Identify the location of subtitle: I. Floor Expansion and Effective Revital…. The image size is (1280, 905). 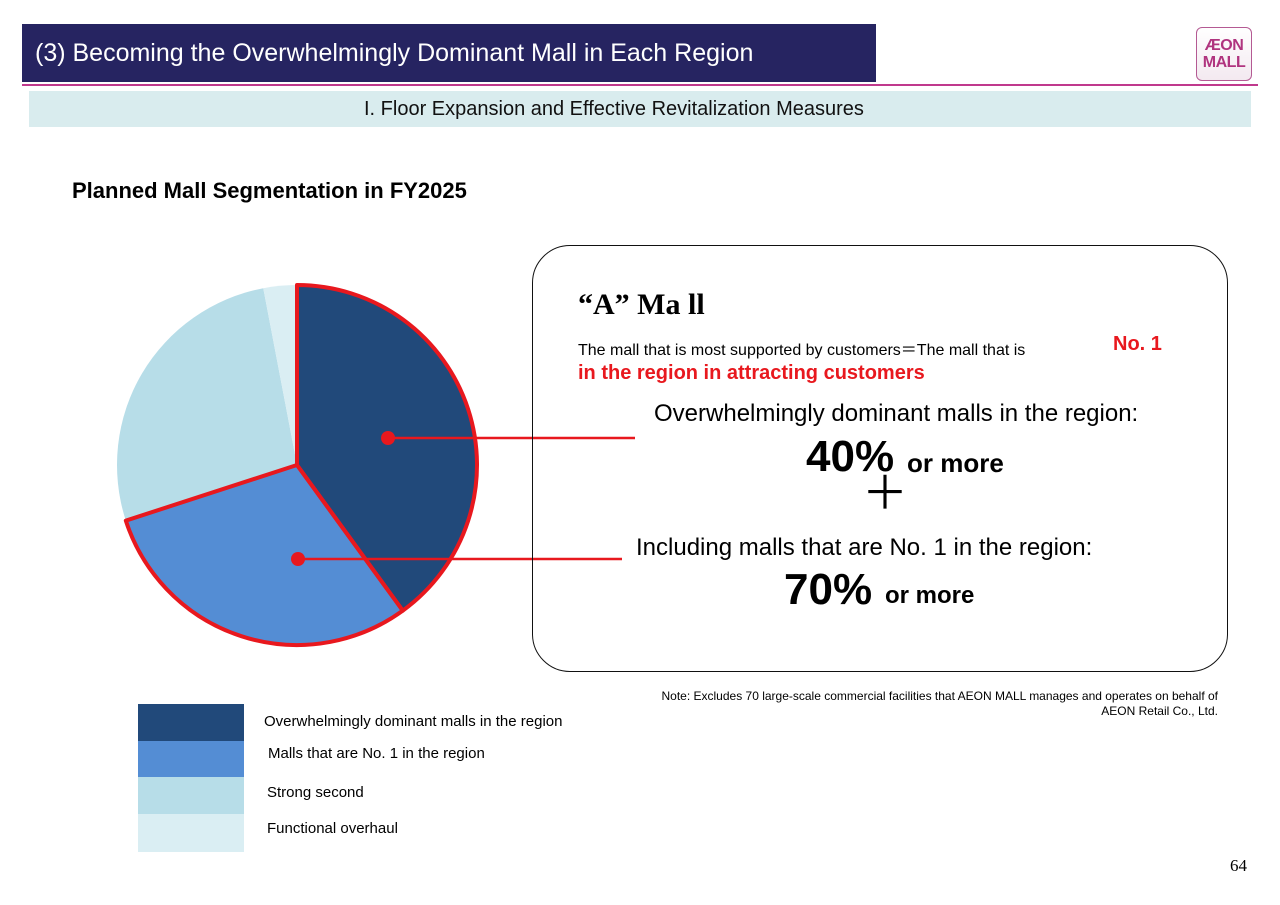
(614, 109).